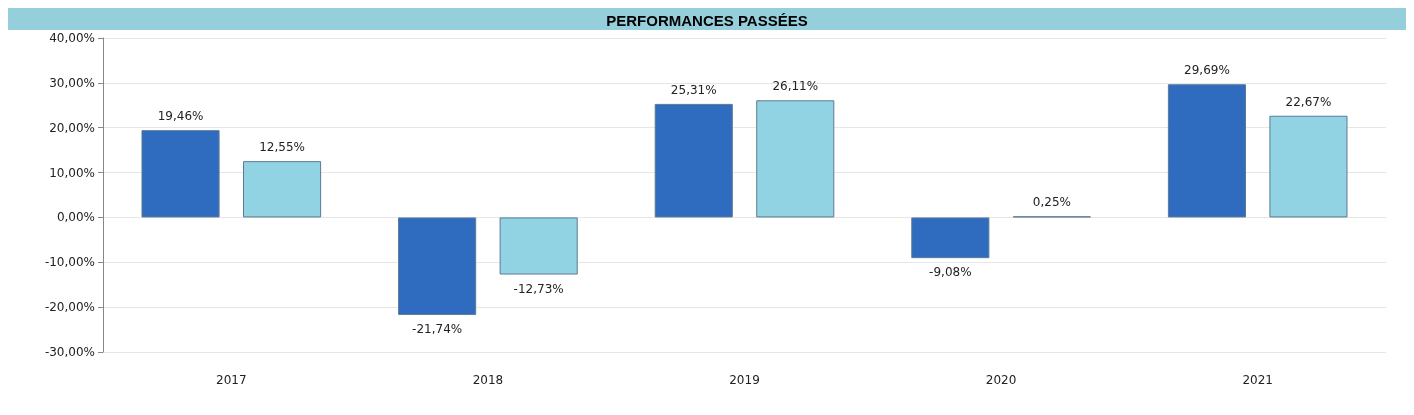 The height and width of the screenshot is (415, 1414). What do you see at coordinates (707, 20) in the screenshot?
I see `chart-title: PERFORMANCES PASSÉES` at bounding box center [707, 20].